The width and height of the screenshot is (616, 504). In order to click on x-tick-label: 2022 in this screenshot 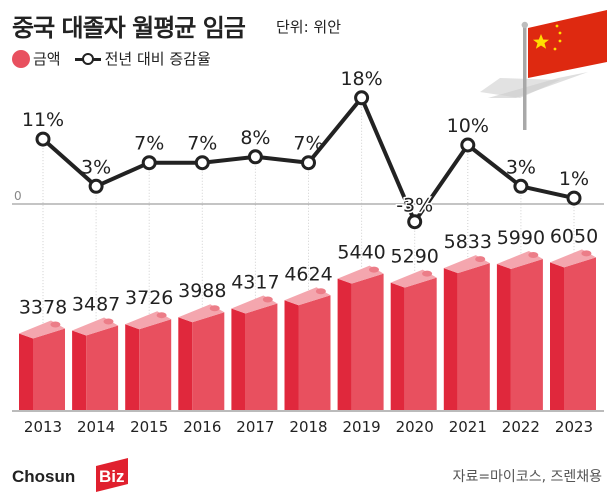, I will do `click(521, 427)`.